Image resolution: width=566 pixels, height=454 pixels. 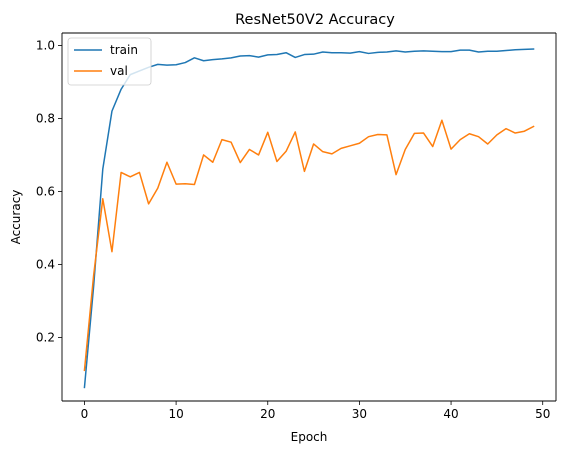 I want to click on legend-label-val: val, so click(x=119, y=71).